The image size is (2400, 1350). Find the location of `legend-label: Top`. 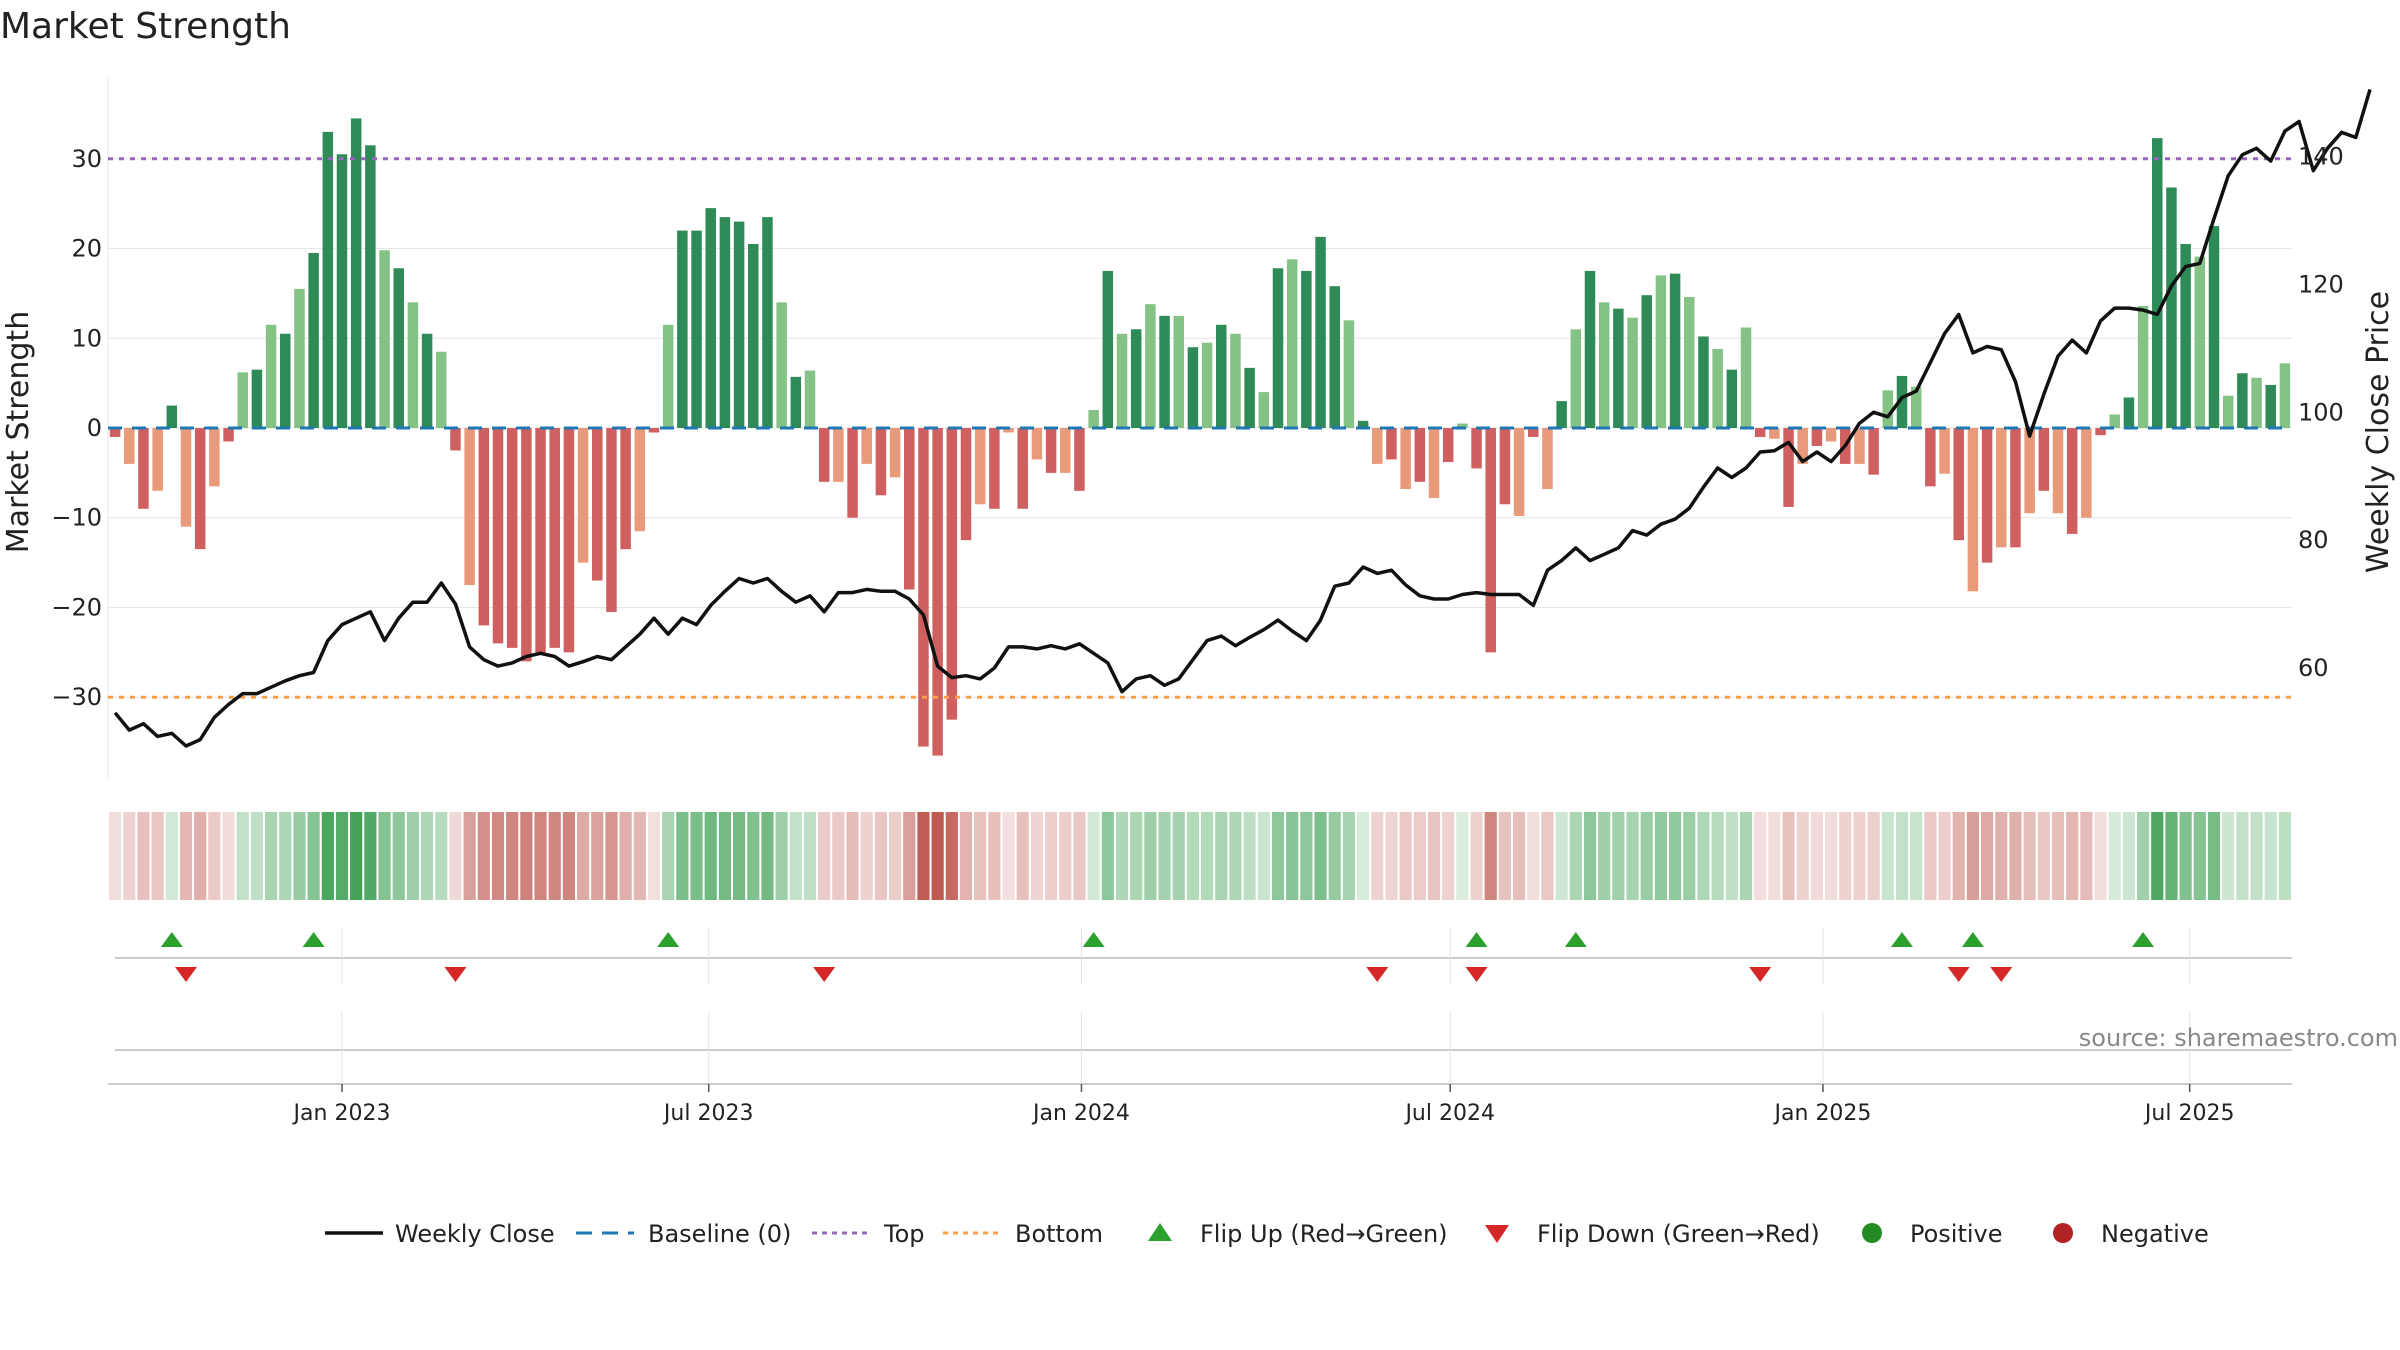

legend-label: Top is located at coordinates (904, 1234).